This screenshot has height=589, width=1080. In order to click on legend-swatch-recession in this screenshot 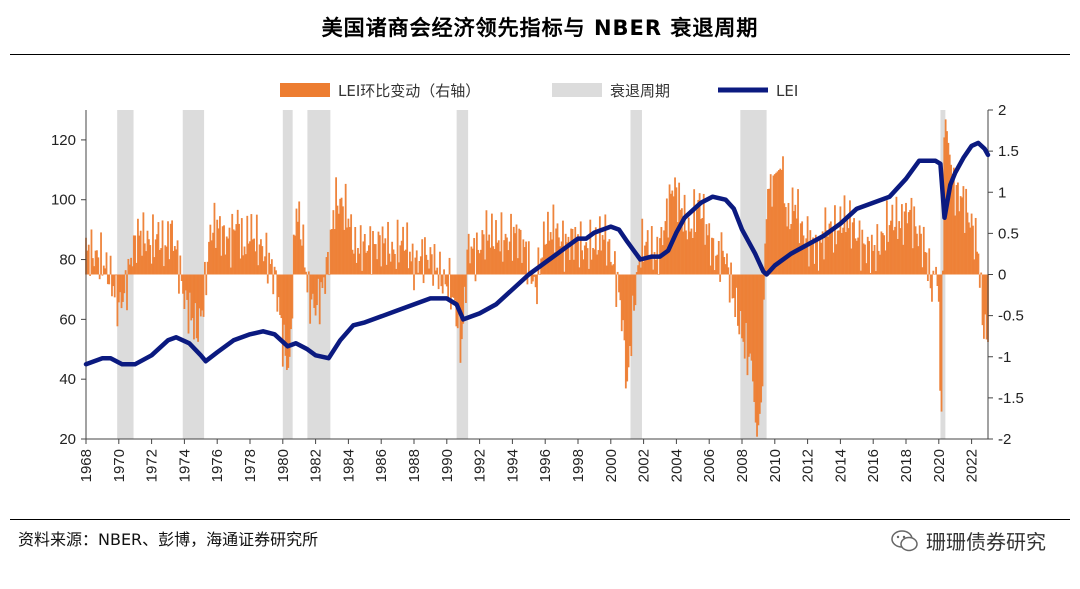, I will do `click(577, 90)`.